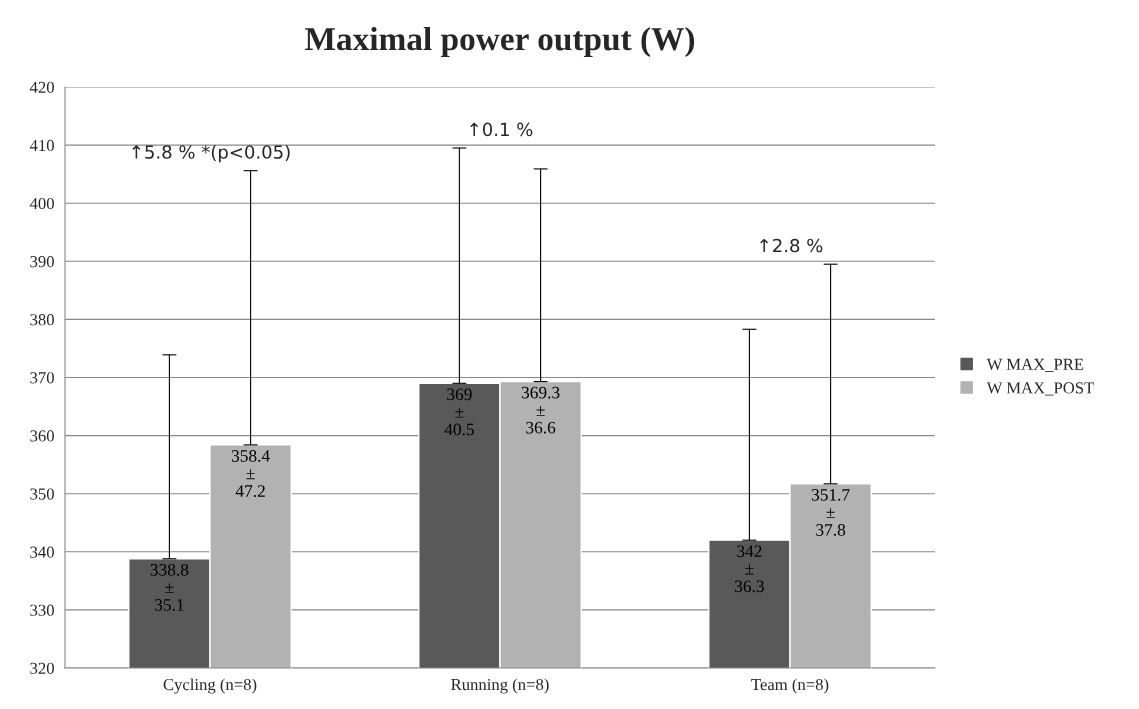 This screenshot has width=1139, height=709. I want to click on data-label: 358.4 ± 47.2, so click(250, 473).